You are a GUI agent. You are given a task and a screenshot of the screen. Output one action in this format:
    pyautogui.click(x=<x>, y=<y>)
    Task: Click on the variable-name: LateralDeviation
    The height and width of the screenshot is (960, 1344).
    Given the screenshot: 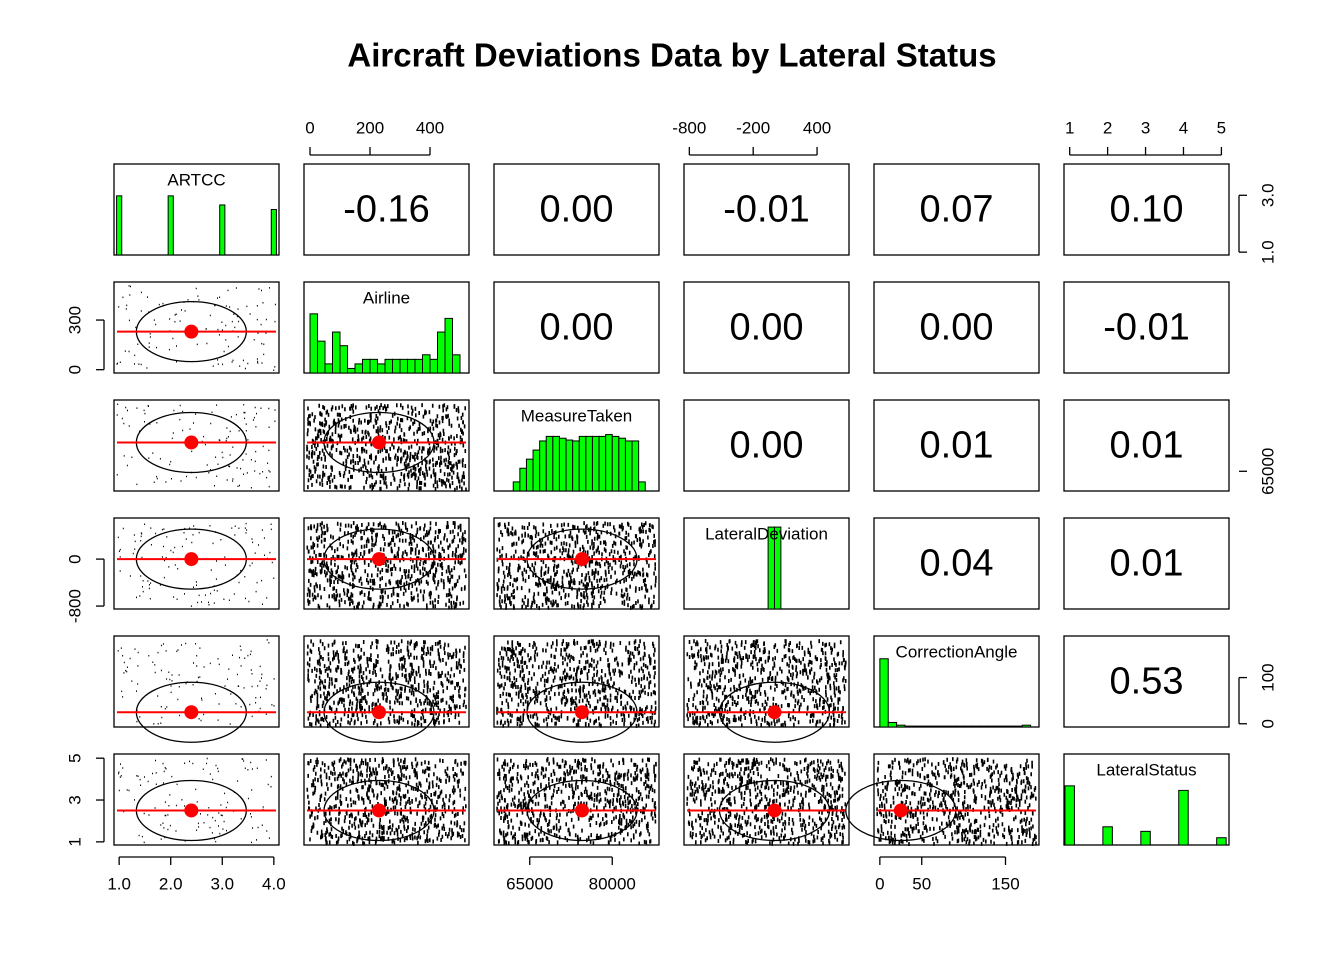 What is the action you would take?
    pyautogui.click(x=766, y=533)
    